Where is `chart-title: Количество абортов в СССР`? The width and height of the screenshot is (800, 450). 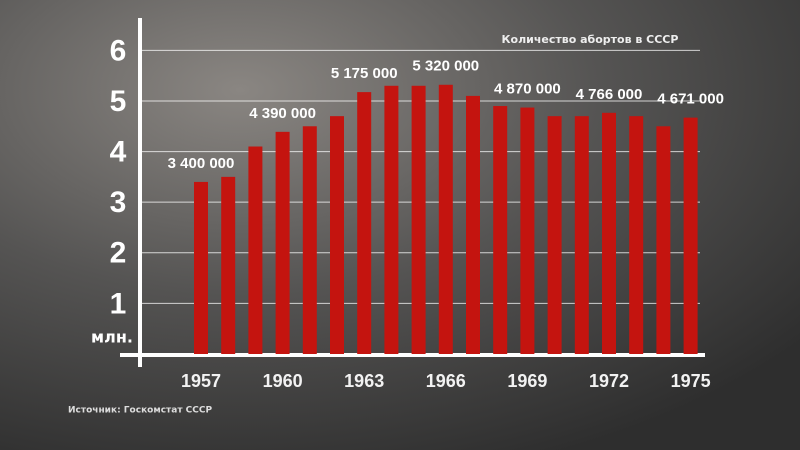
chart-title: Количество абортов в СССР is located at coordinates (590, 39).